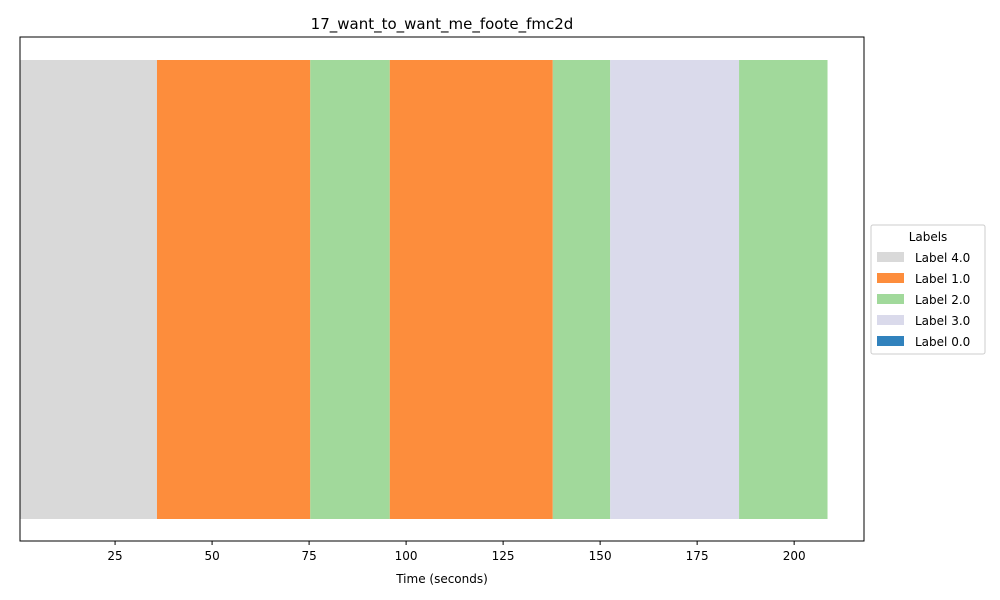  Describe the element at coordinates (928, 237) in the screenshot. I see `legend-title: Labels` at that location.